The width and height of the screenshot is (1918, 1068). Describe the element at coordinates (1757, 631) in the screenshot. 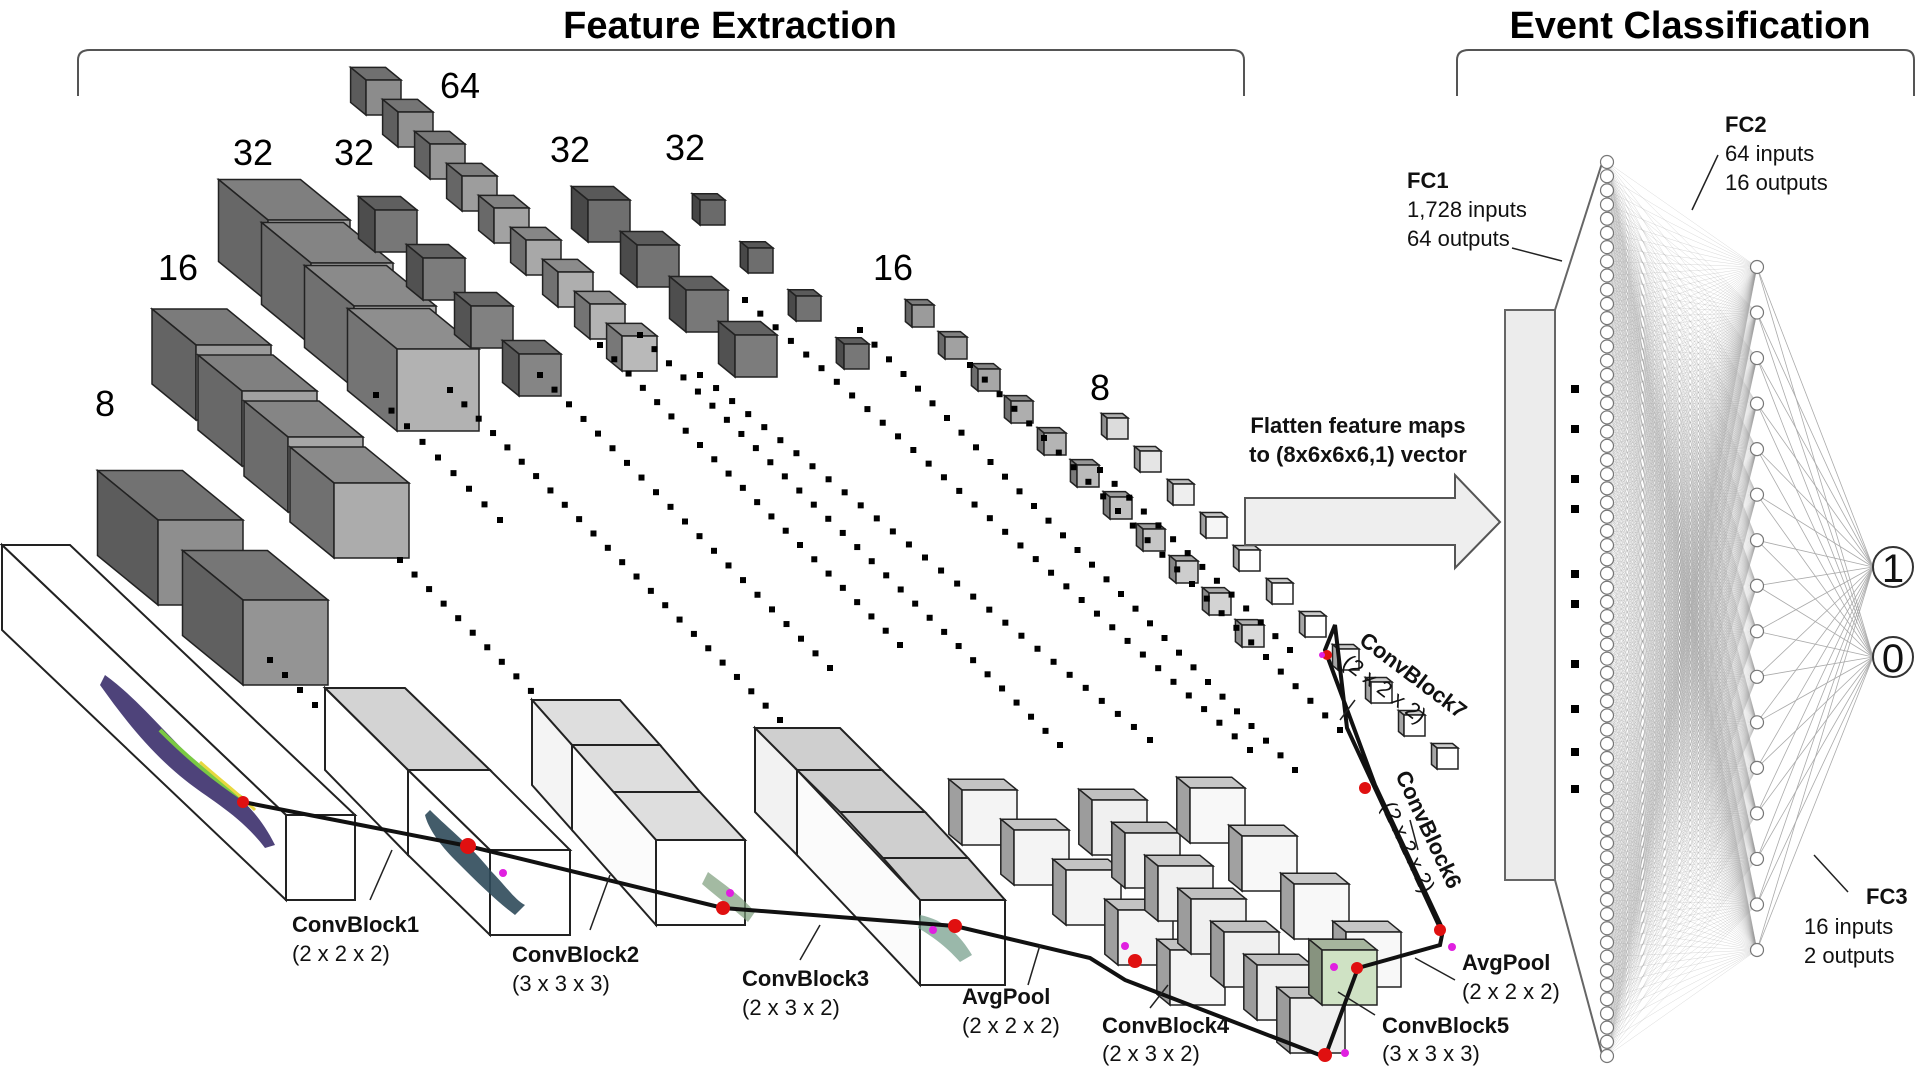

I see `fc2-neuron` at that location.